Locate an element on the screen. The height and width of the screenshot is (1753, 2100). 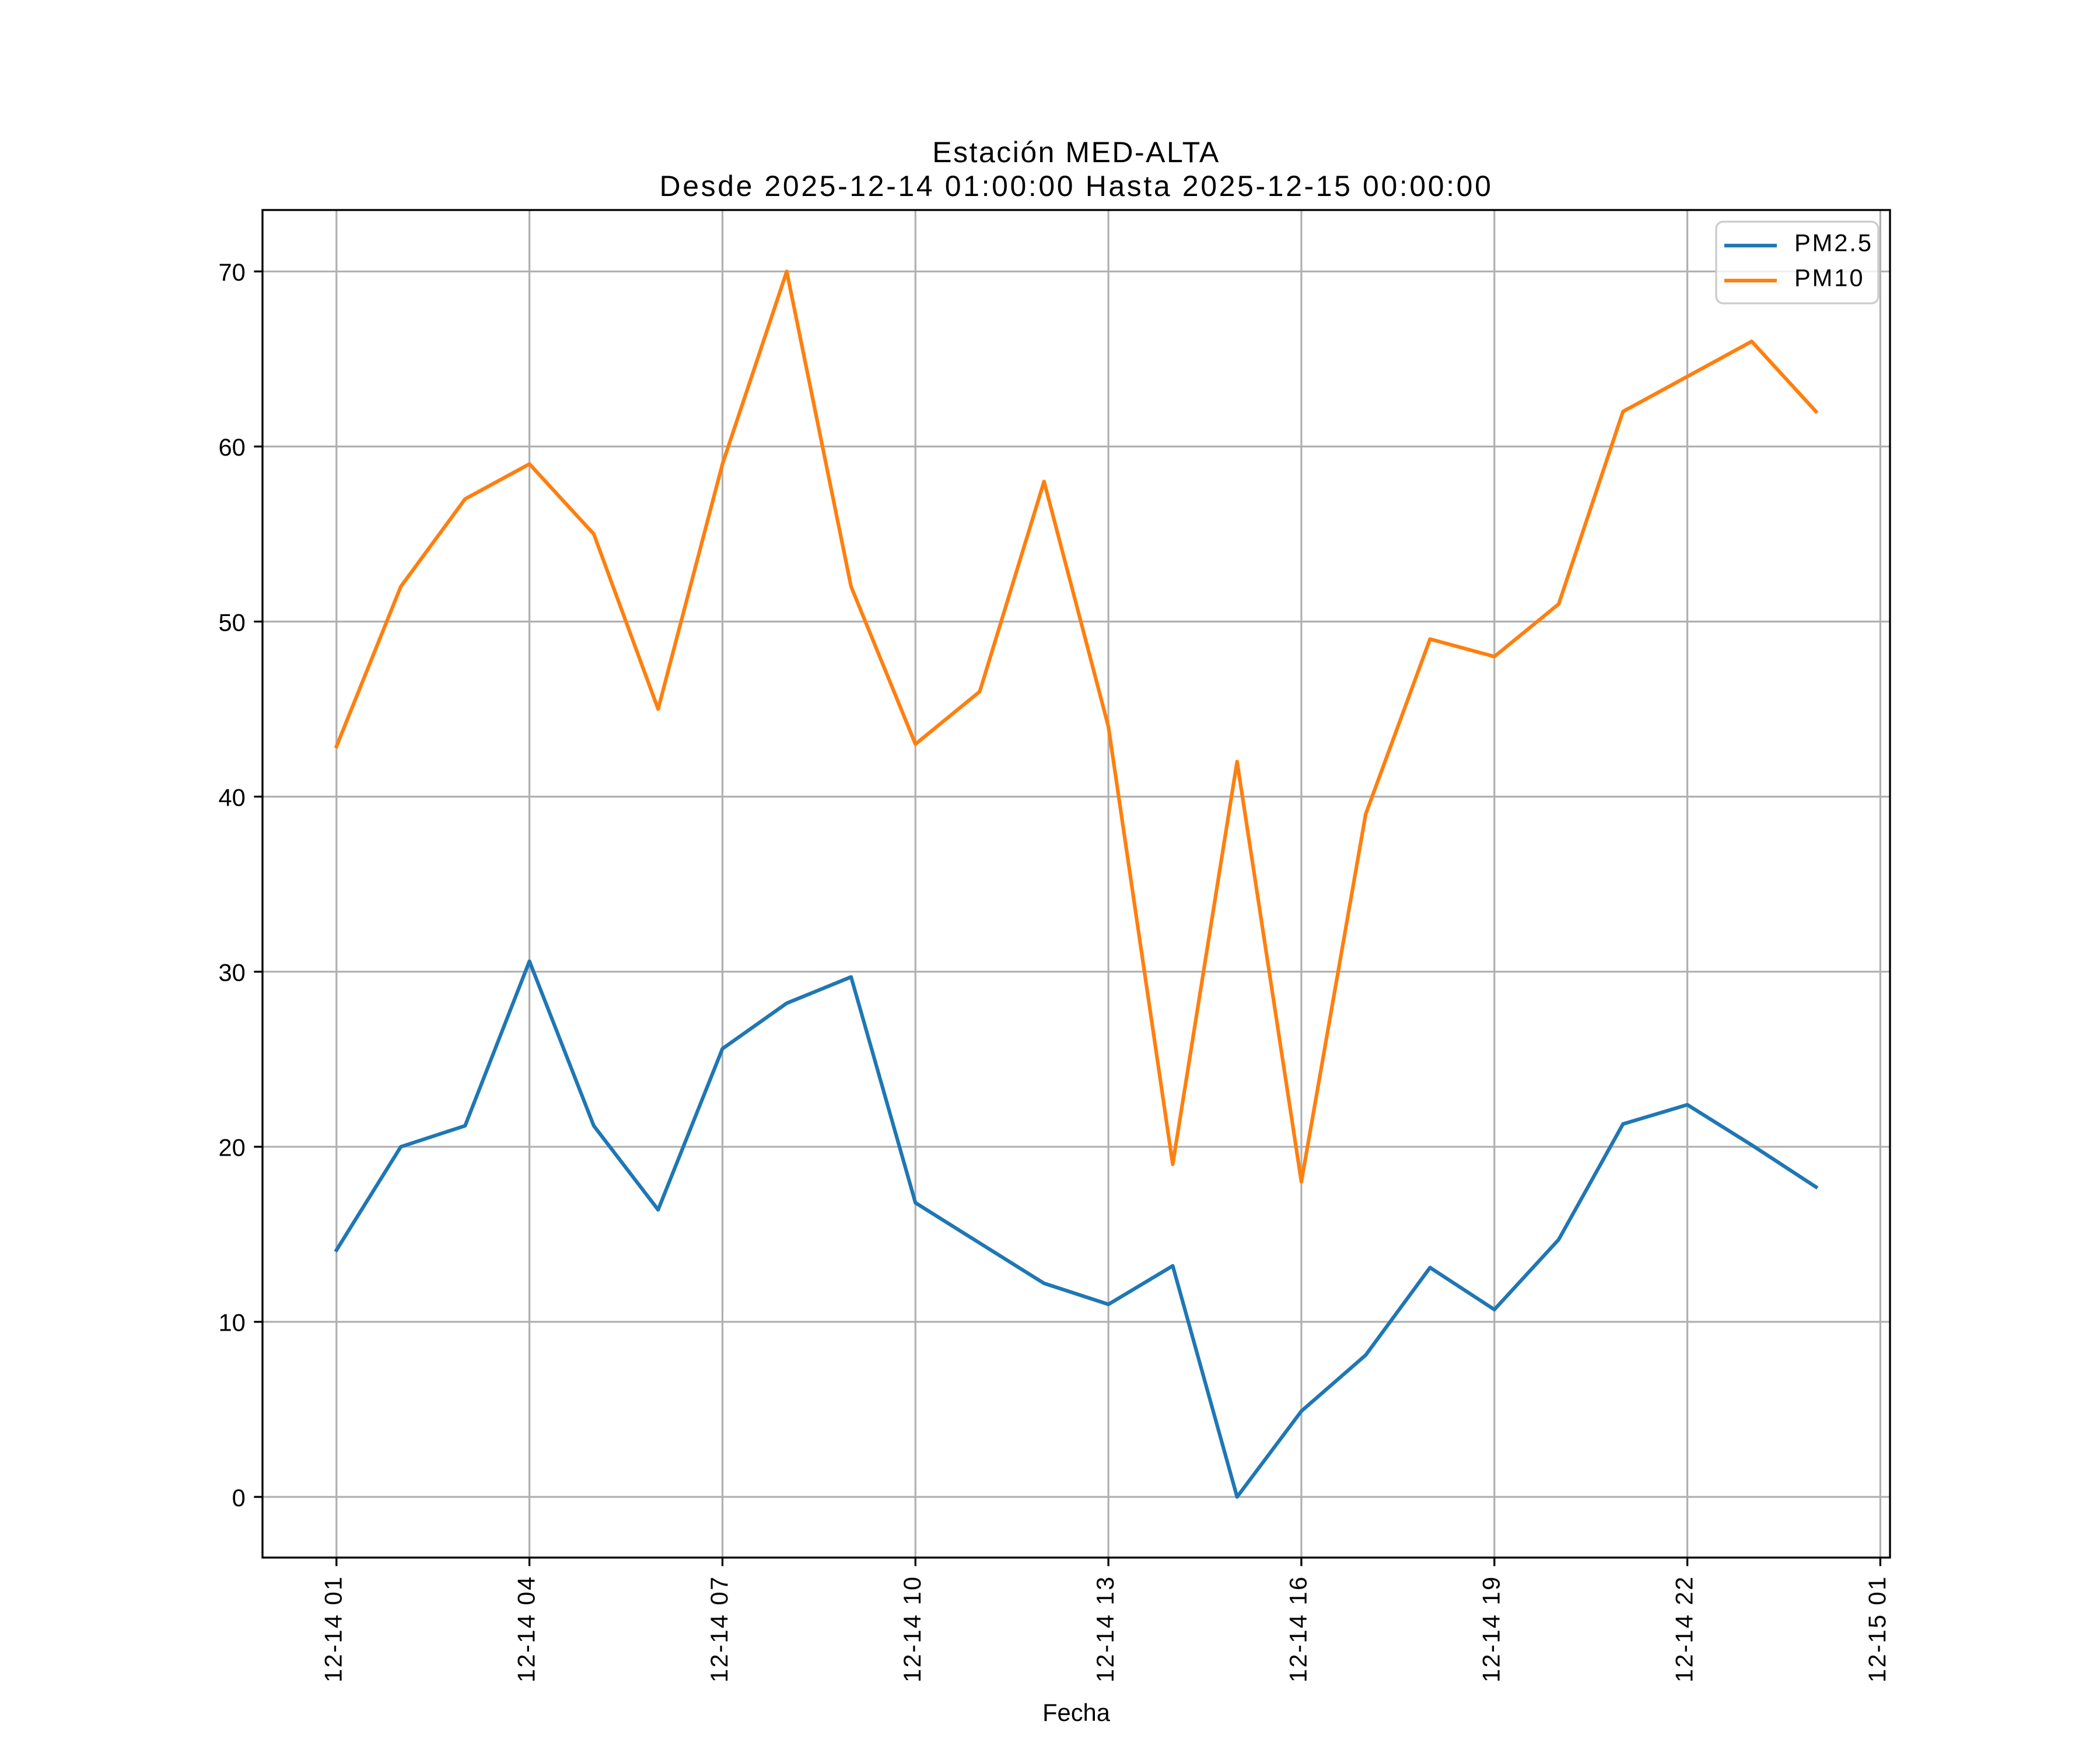
svg-text: 70 is located at coordinates (231, 272).